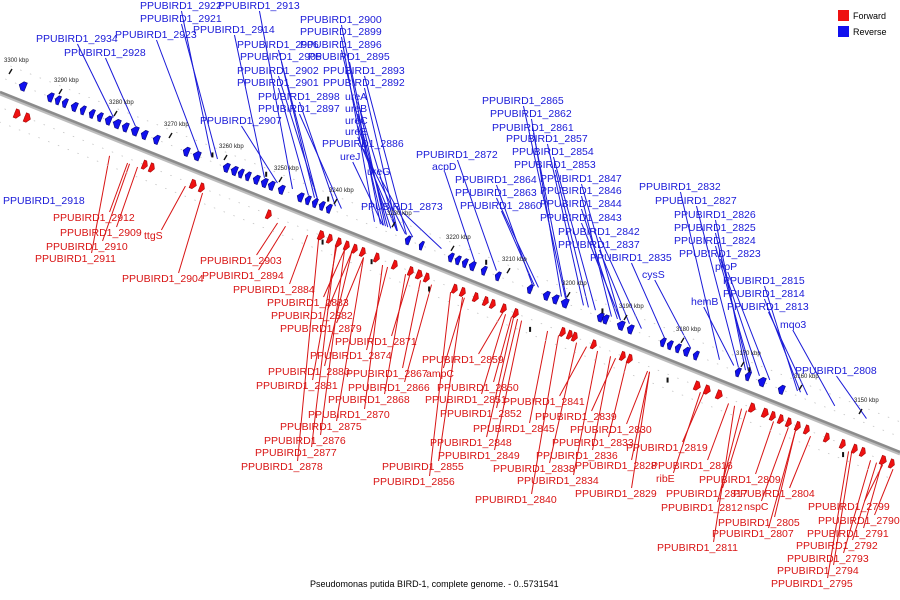  I want to click on forward-gene-label: PPUBIRD1_2790, so click(859, 521).